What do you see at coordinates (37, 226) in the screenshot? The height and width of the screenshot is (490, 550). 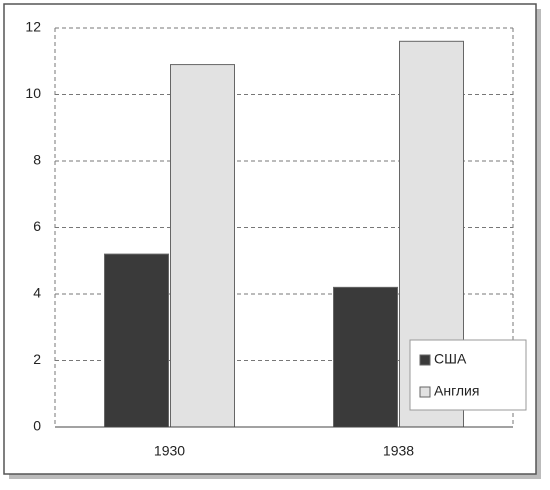 I see `y-tick-label: 6` at bounding box center [37, 226].